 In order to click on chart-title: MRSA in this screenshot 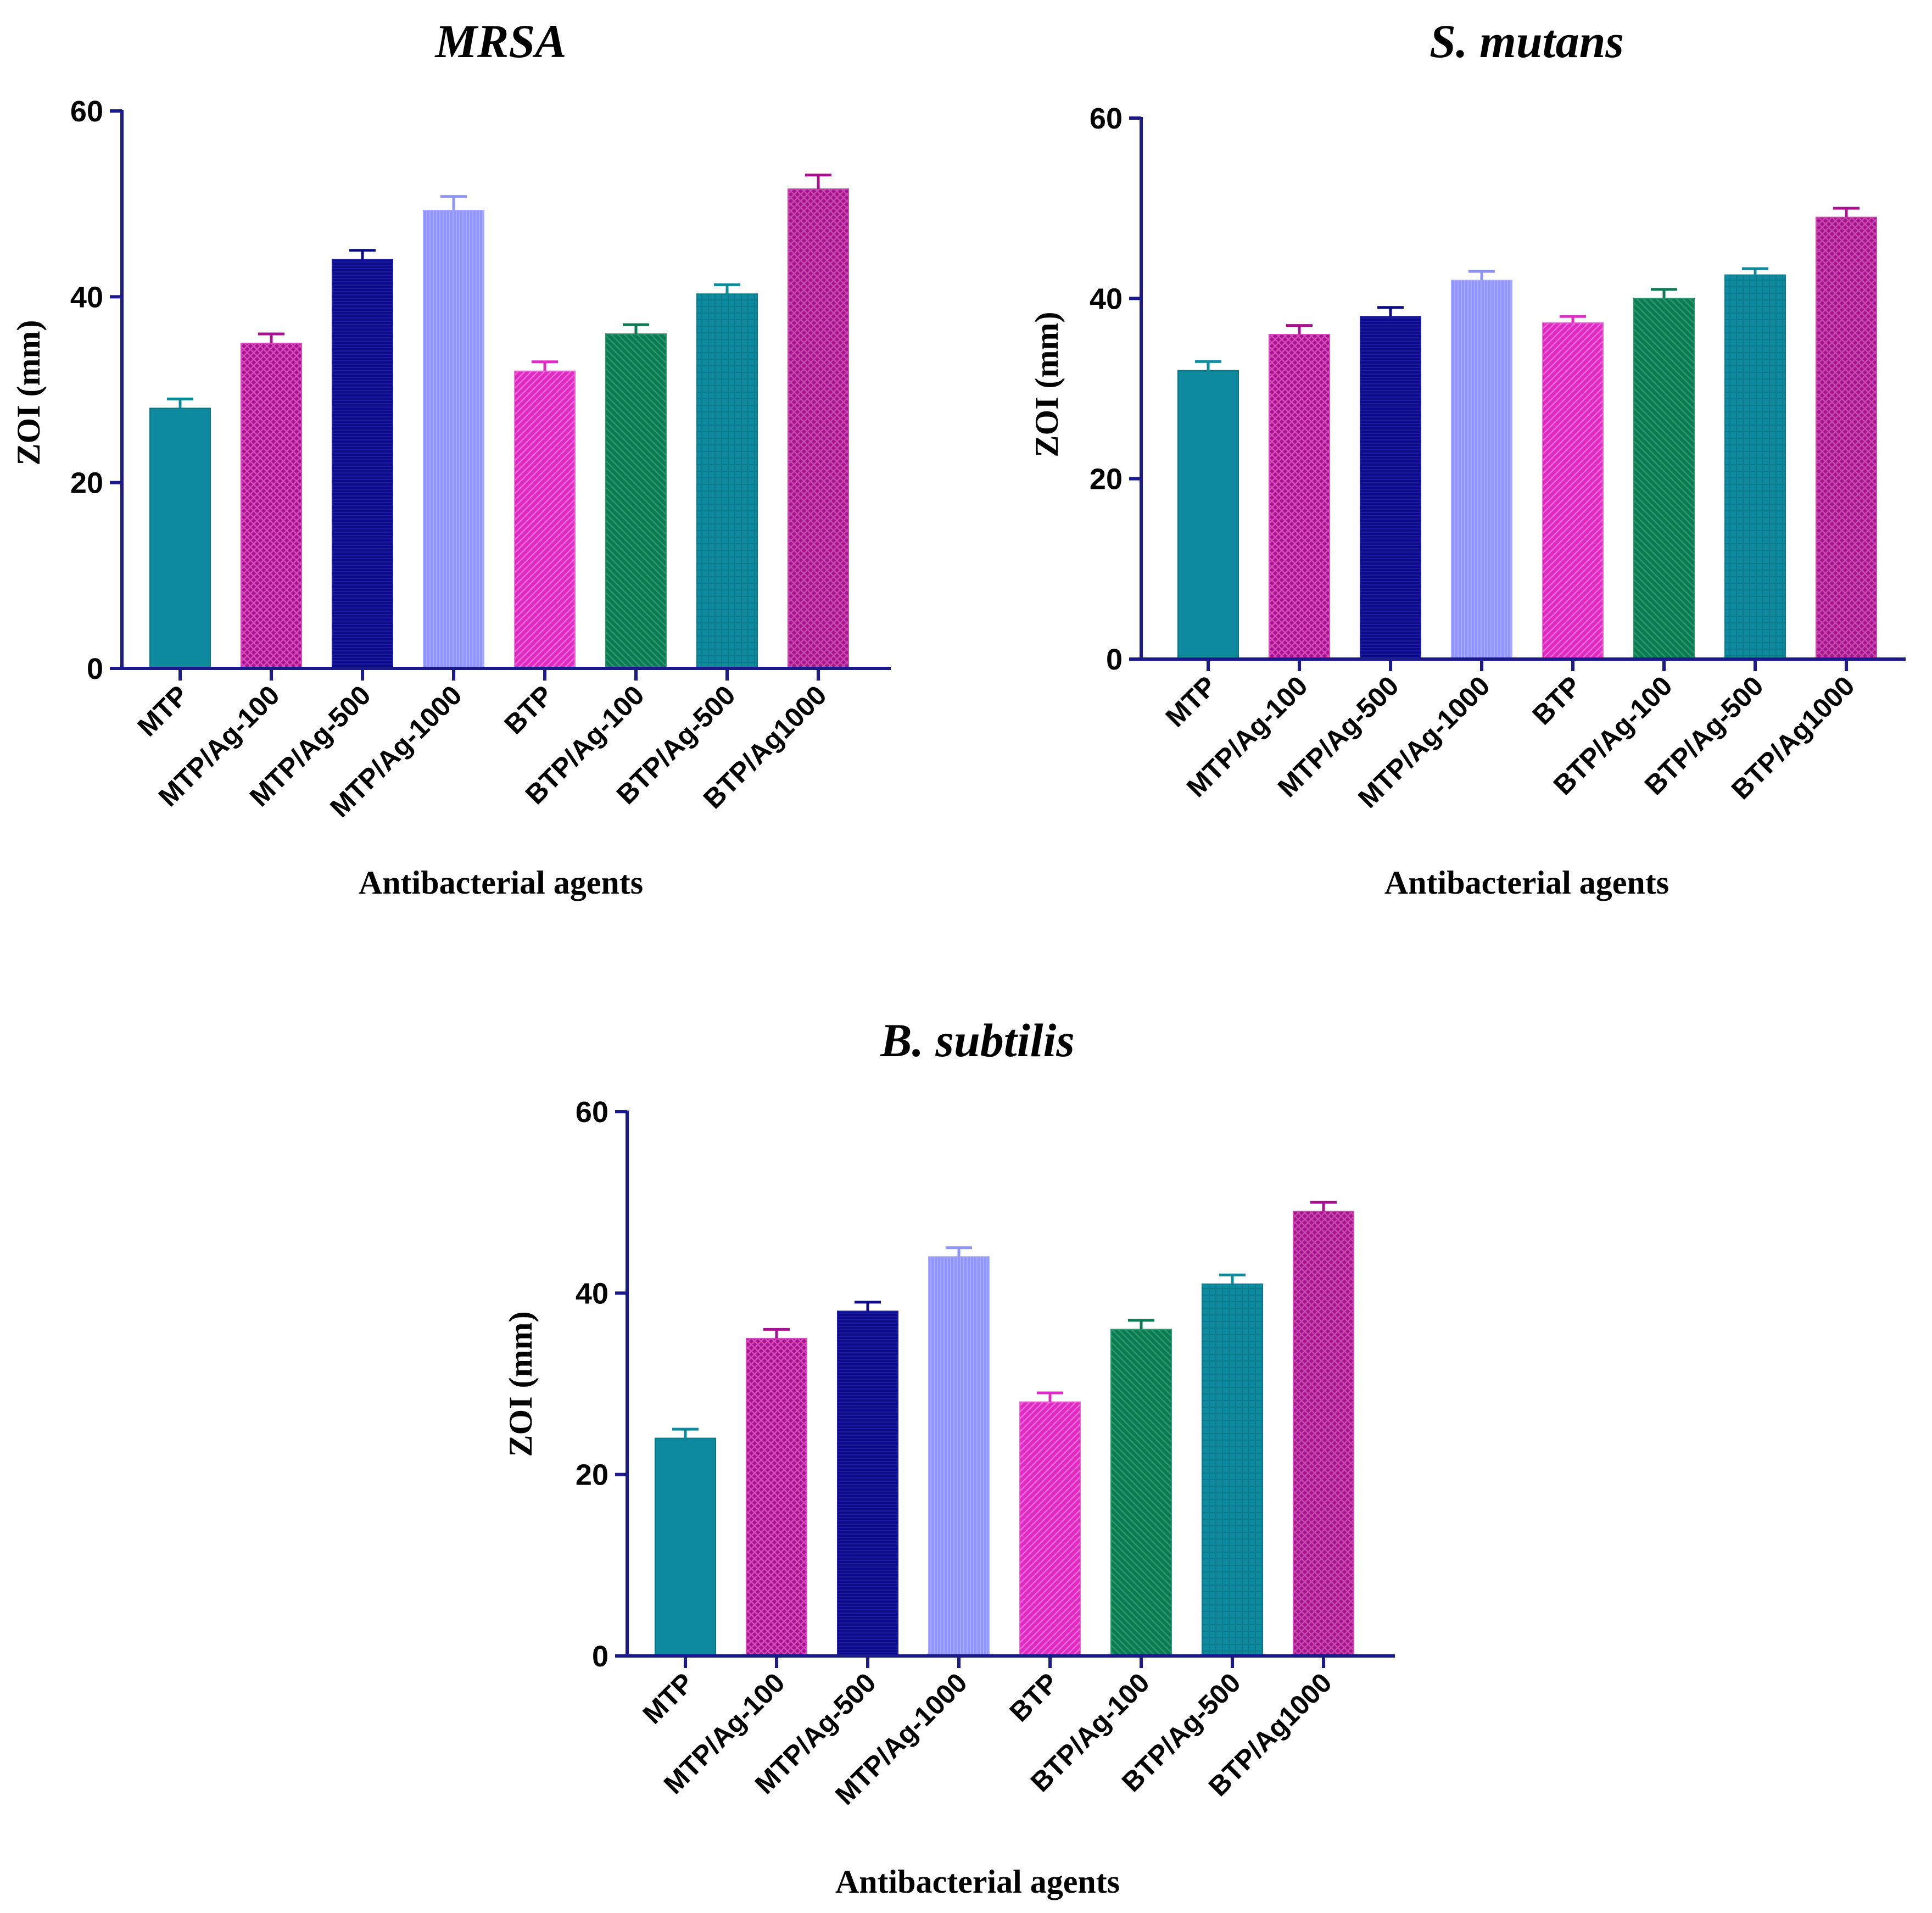, I will do `click(500, 41)`.